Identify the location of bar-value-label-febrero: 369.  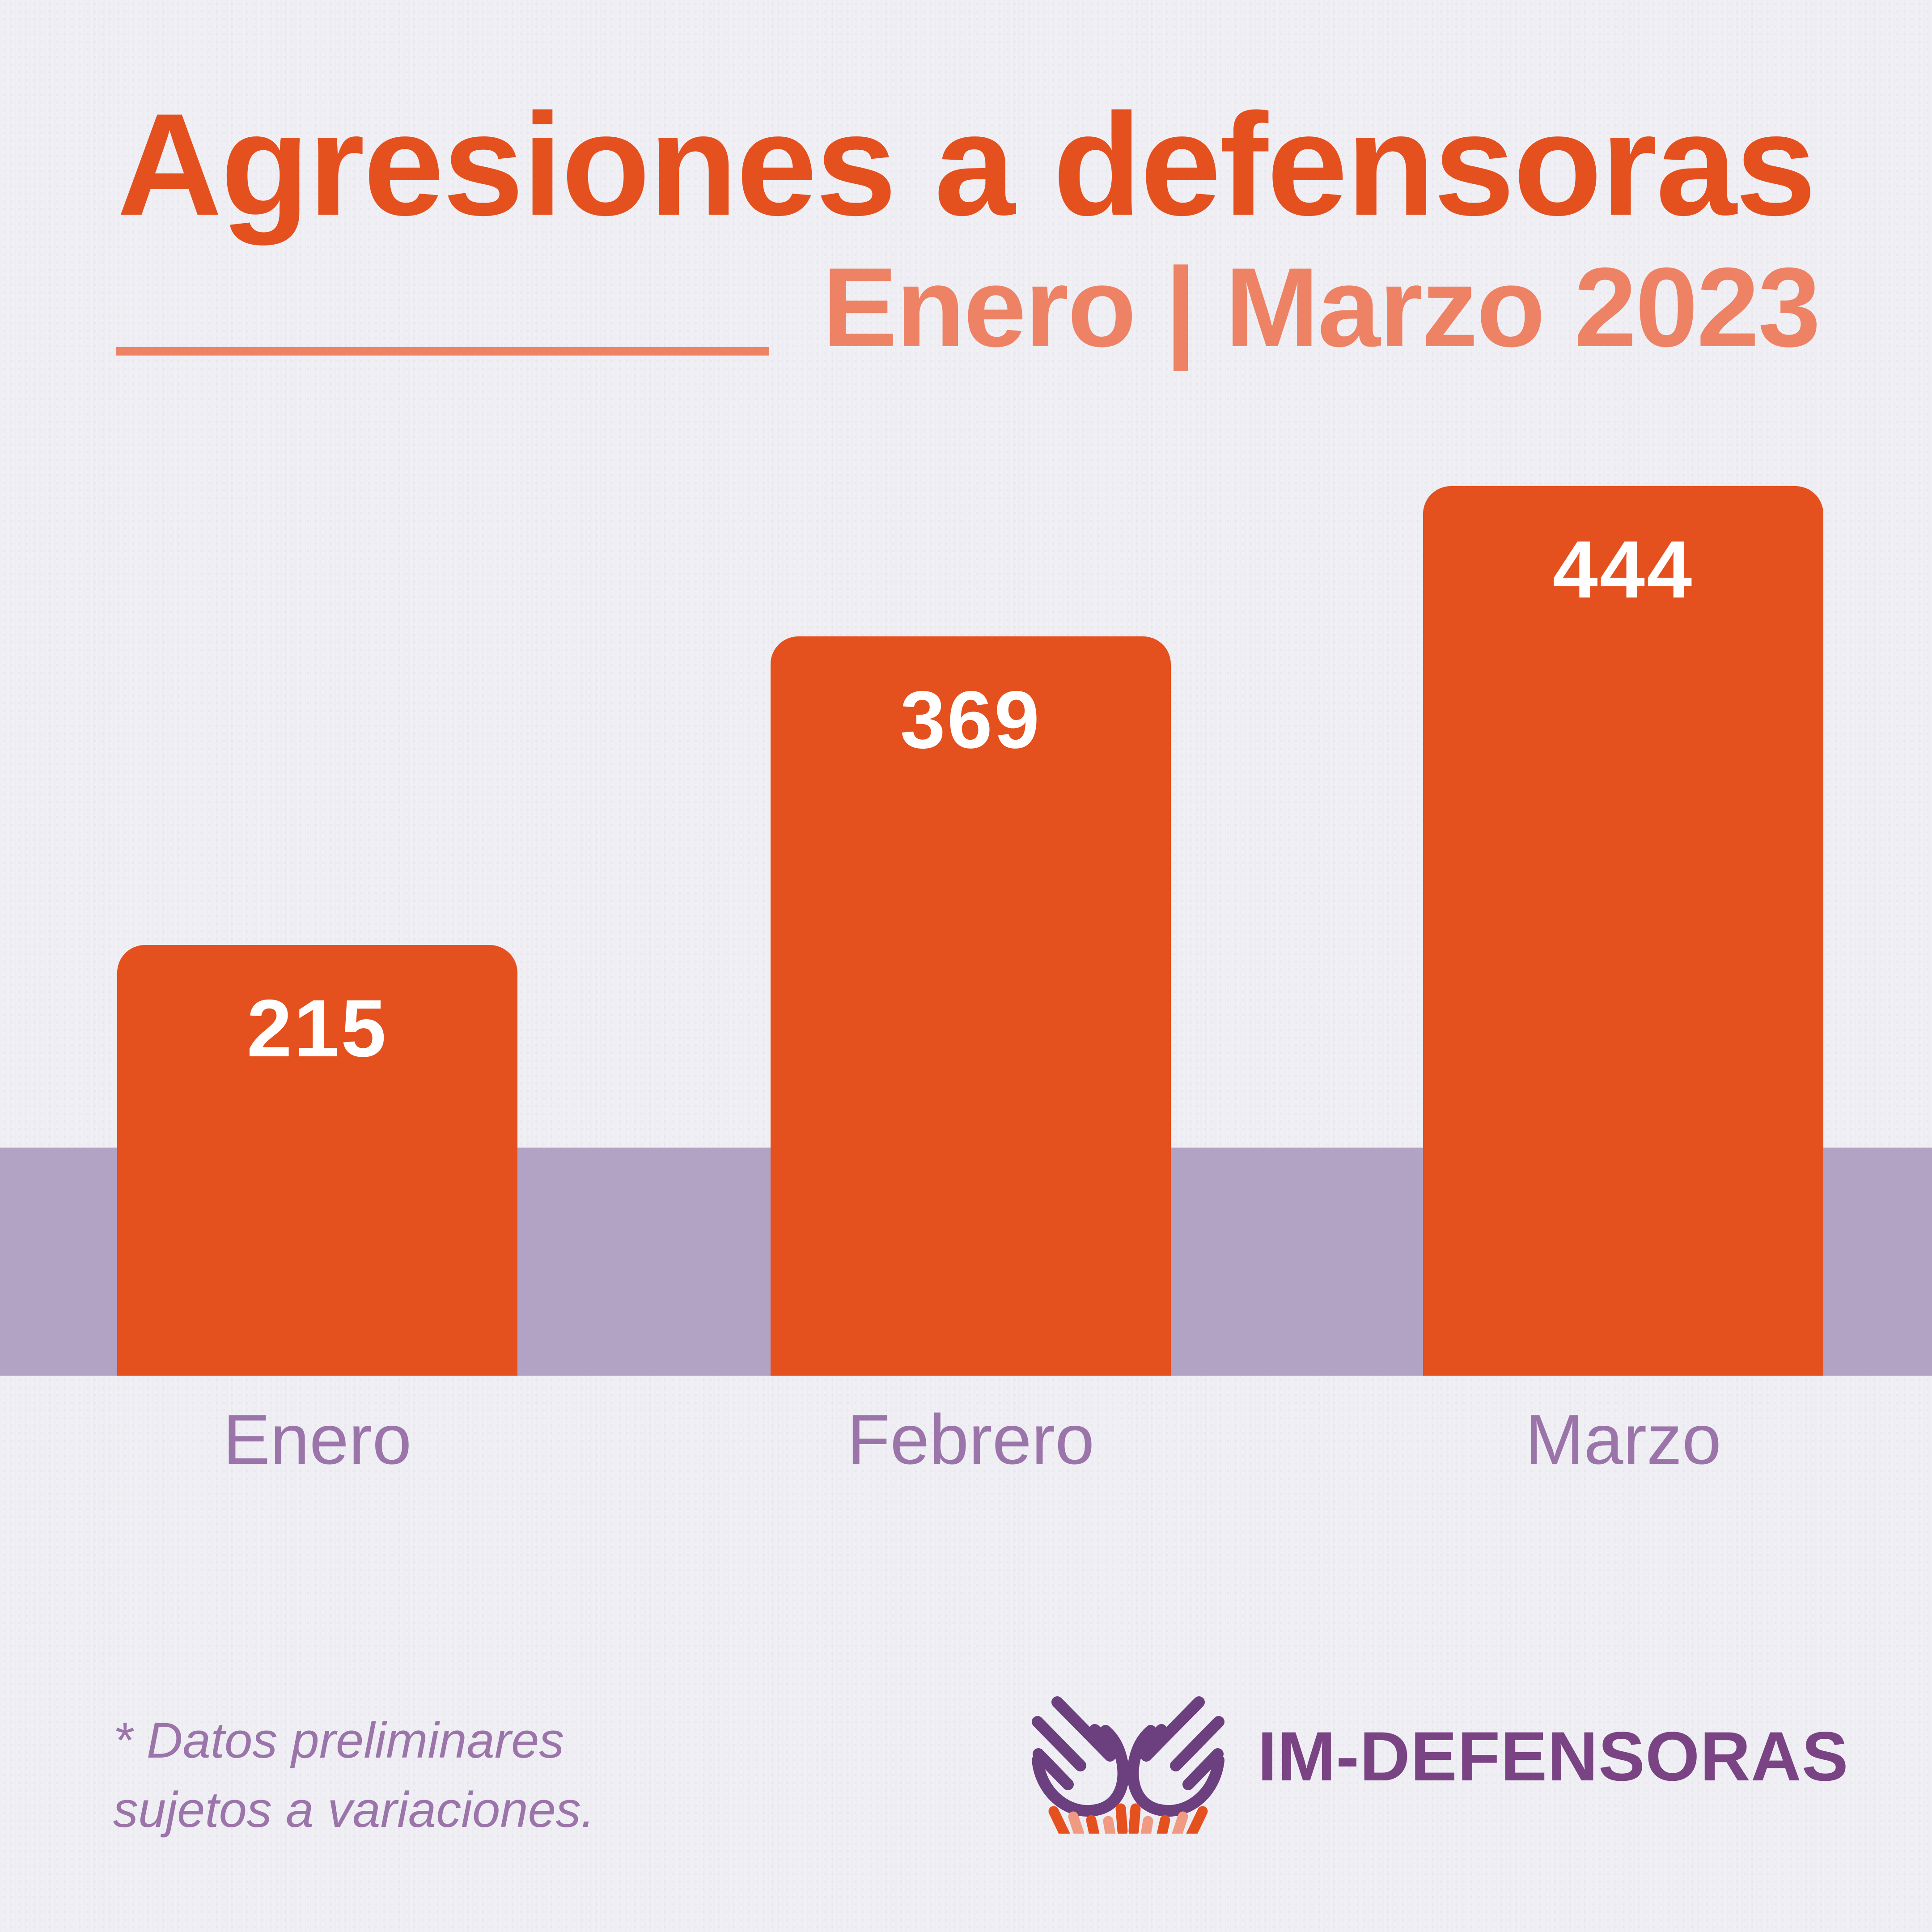
(971, 719).